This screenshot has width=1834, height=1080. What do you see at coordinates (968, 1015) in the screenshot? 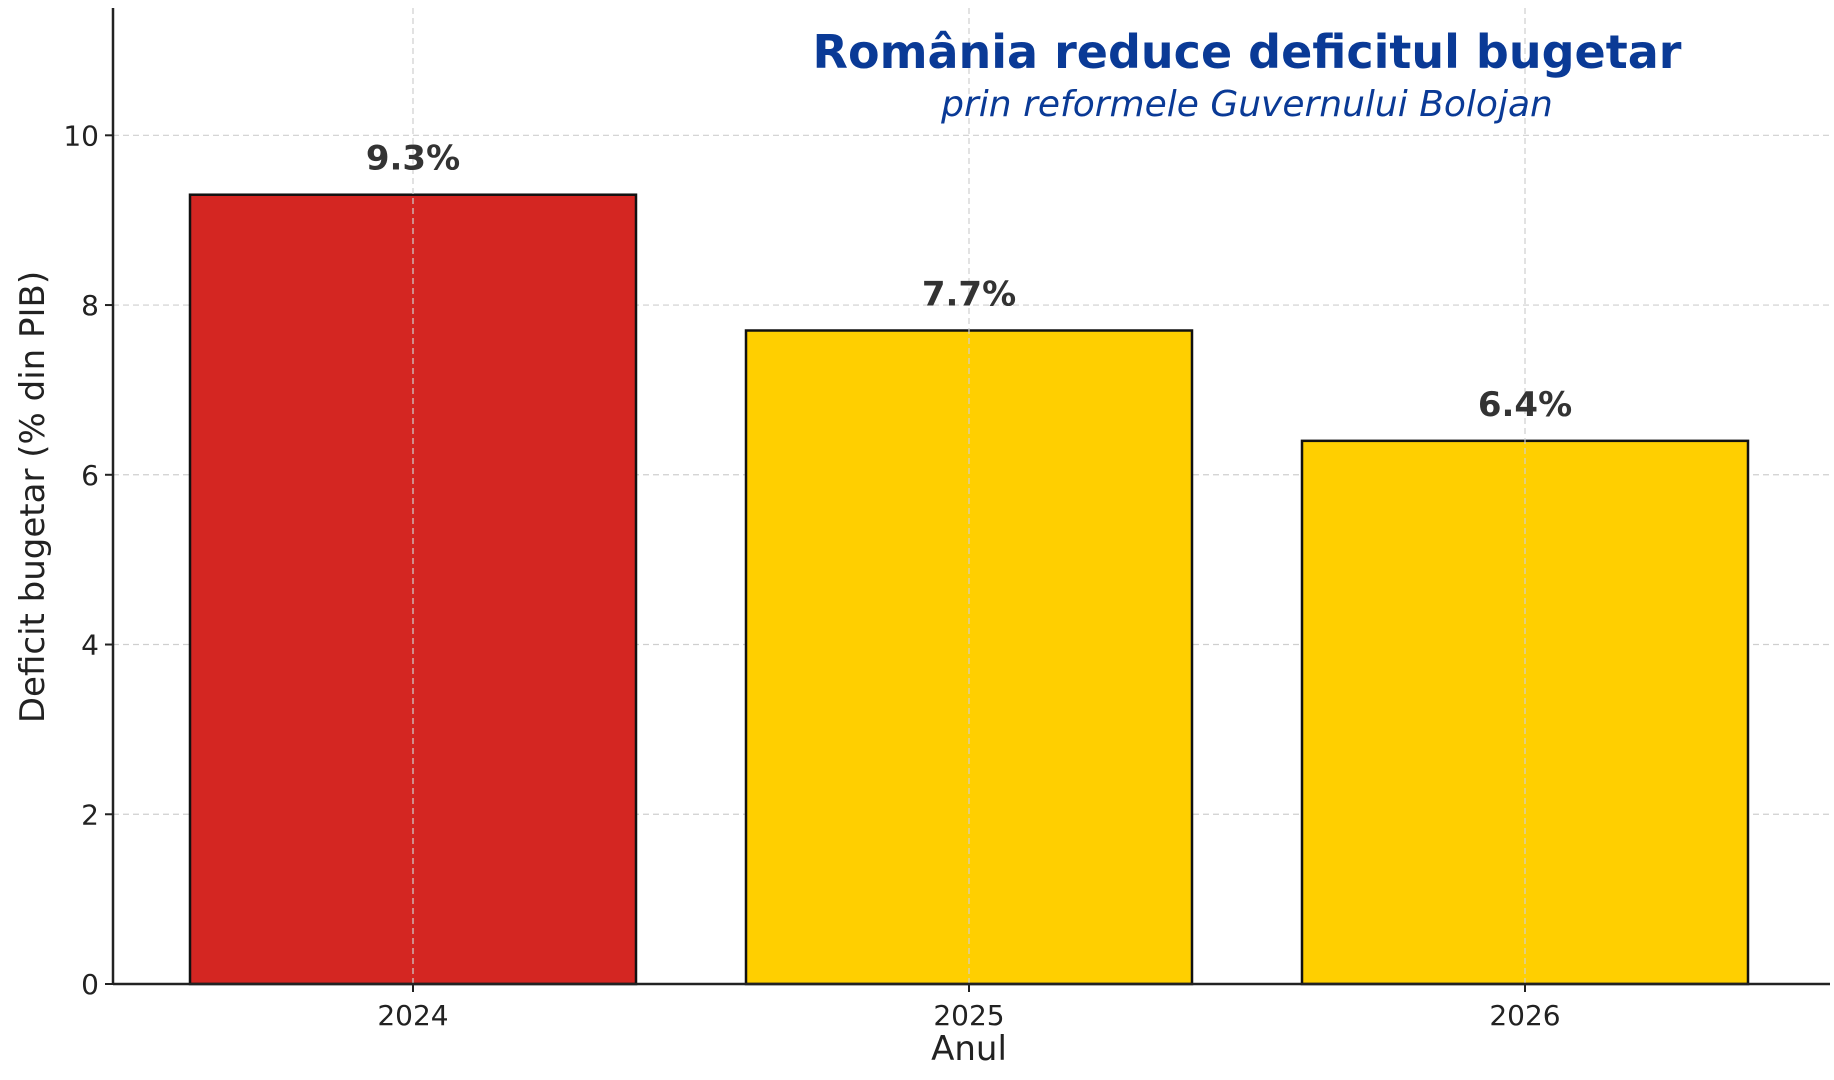
I see `x-tick-label-2025: 2025` at bounding box center [968, 1015].